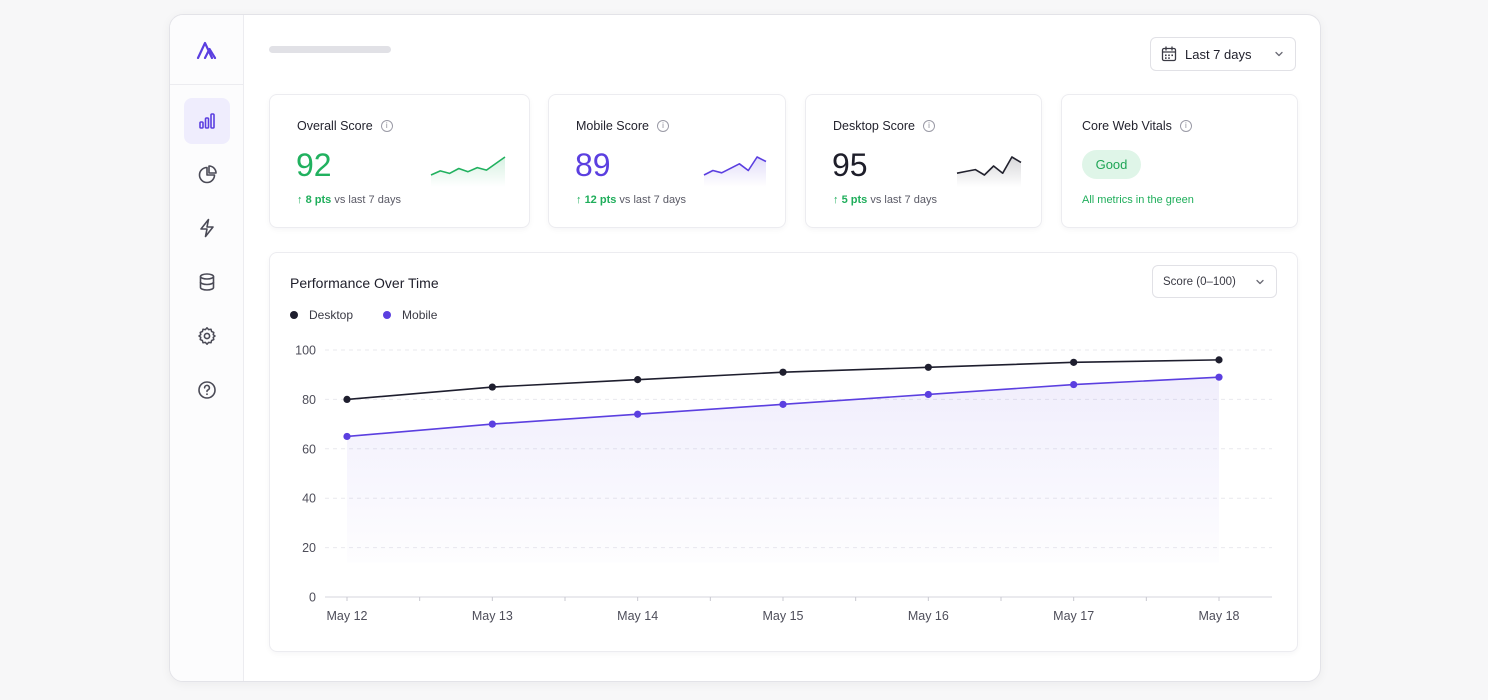 This screenshot has width=1488, height=700. Describe the element at coordinates (1219, 616) in the screenshot. I see `x-tick-label: May 18` at that location.